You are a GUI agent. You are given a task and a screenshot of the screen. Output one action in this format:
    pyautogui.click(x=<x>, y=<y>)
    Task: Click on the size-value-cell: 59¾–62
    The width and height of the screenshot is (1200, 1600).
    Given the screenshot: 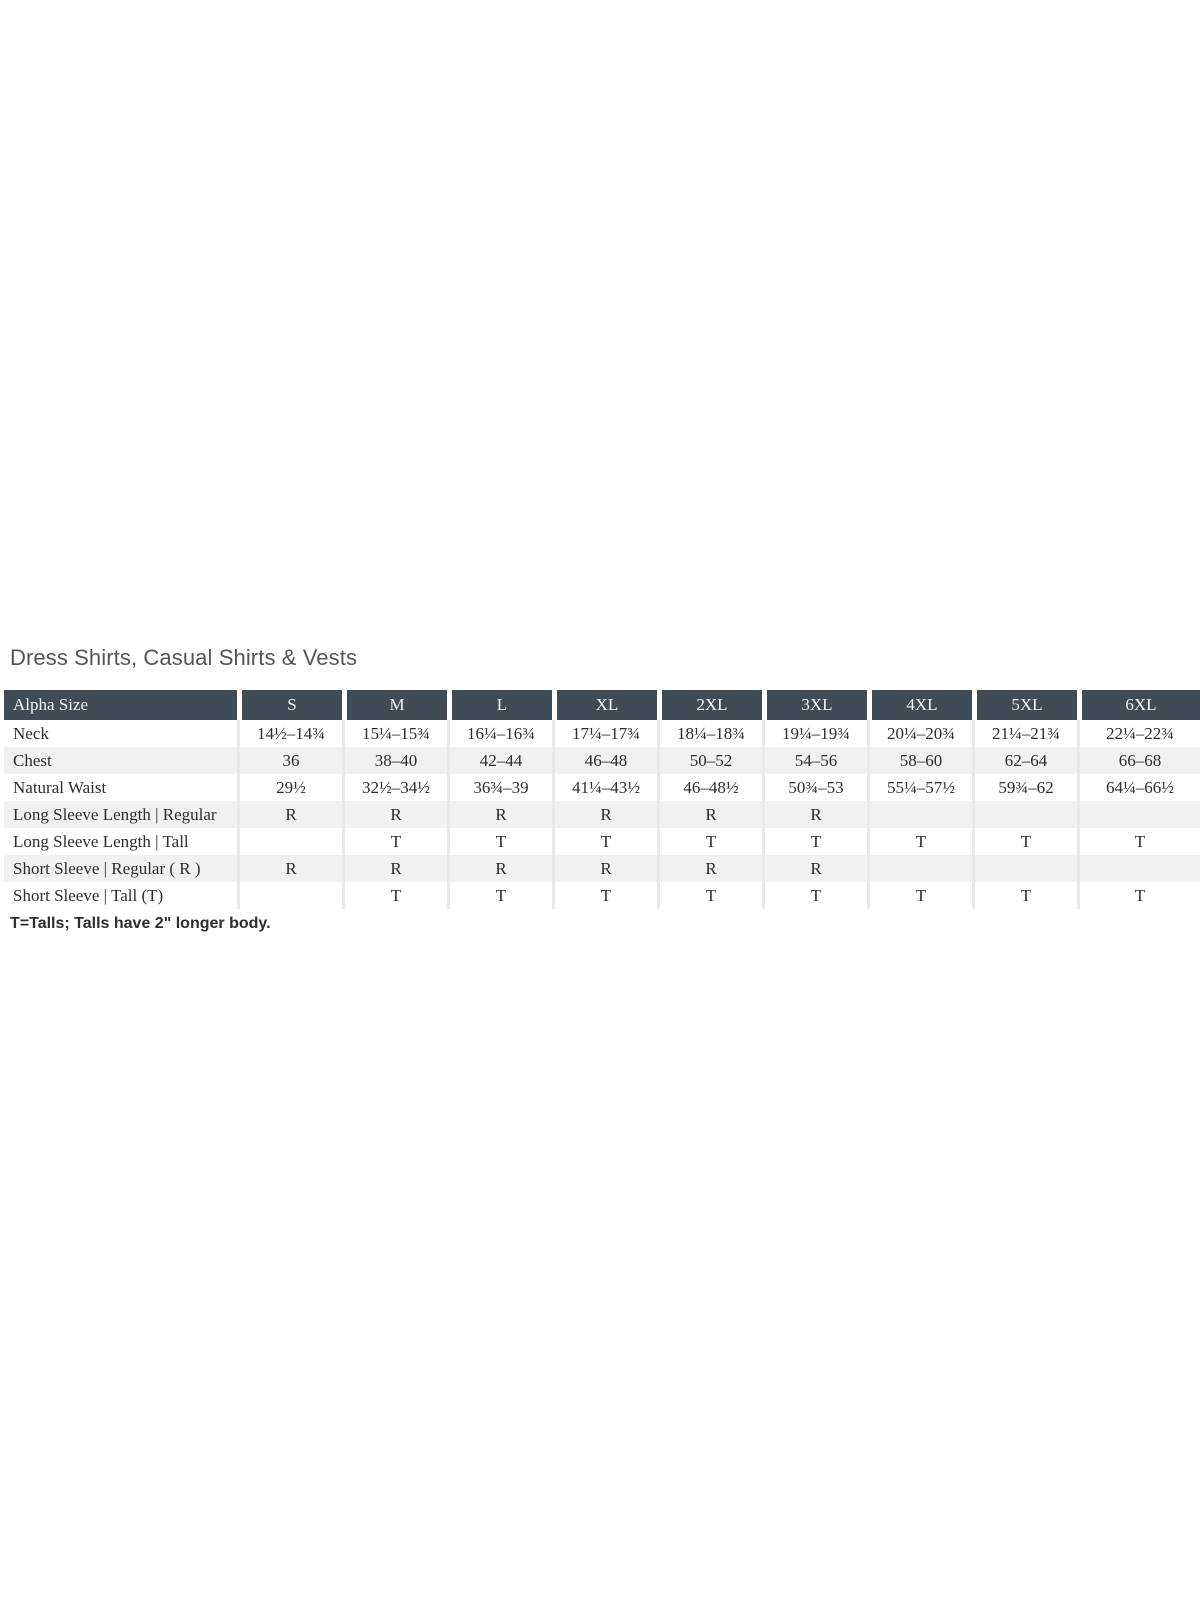 What is the action you would take?
    pyautogui.click(x=1024, y=787)
    